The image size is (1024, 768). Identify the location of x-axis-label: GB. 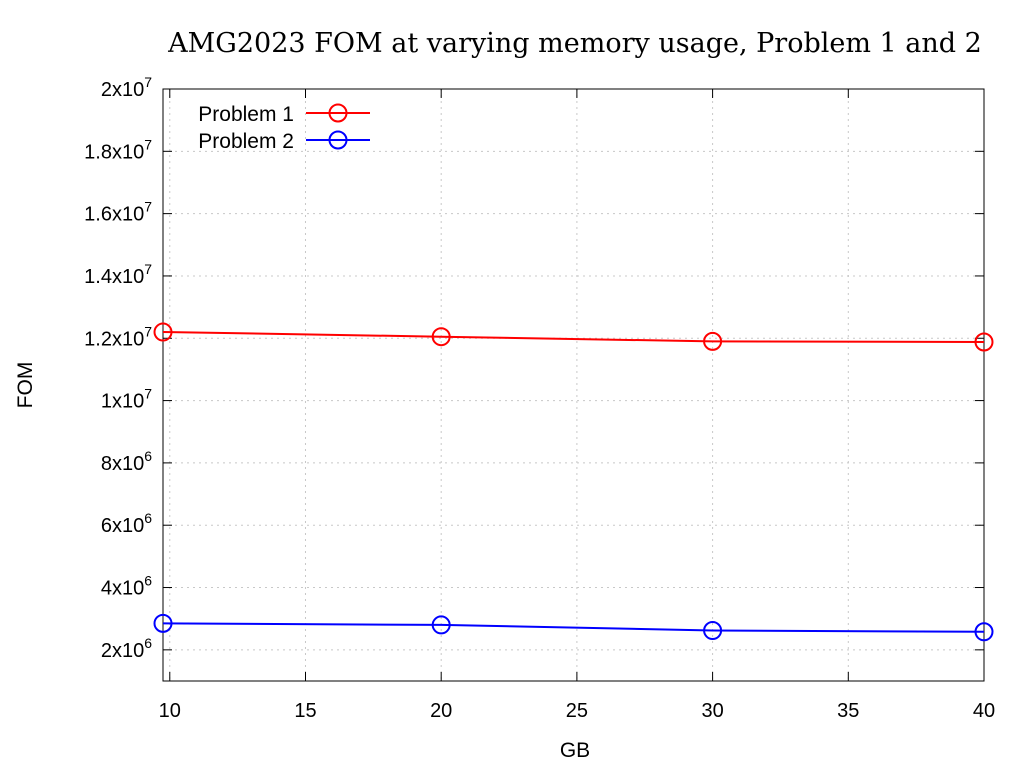
(575, 750).